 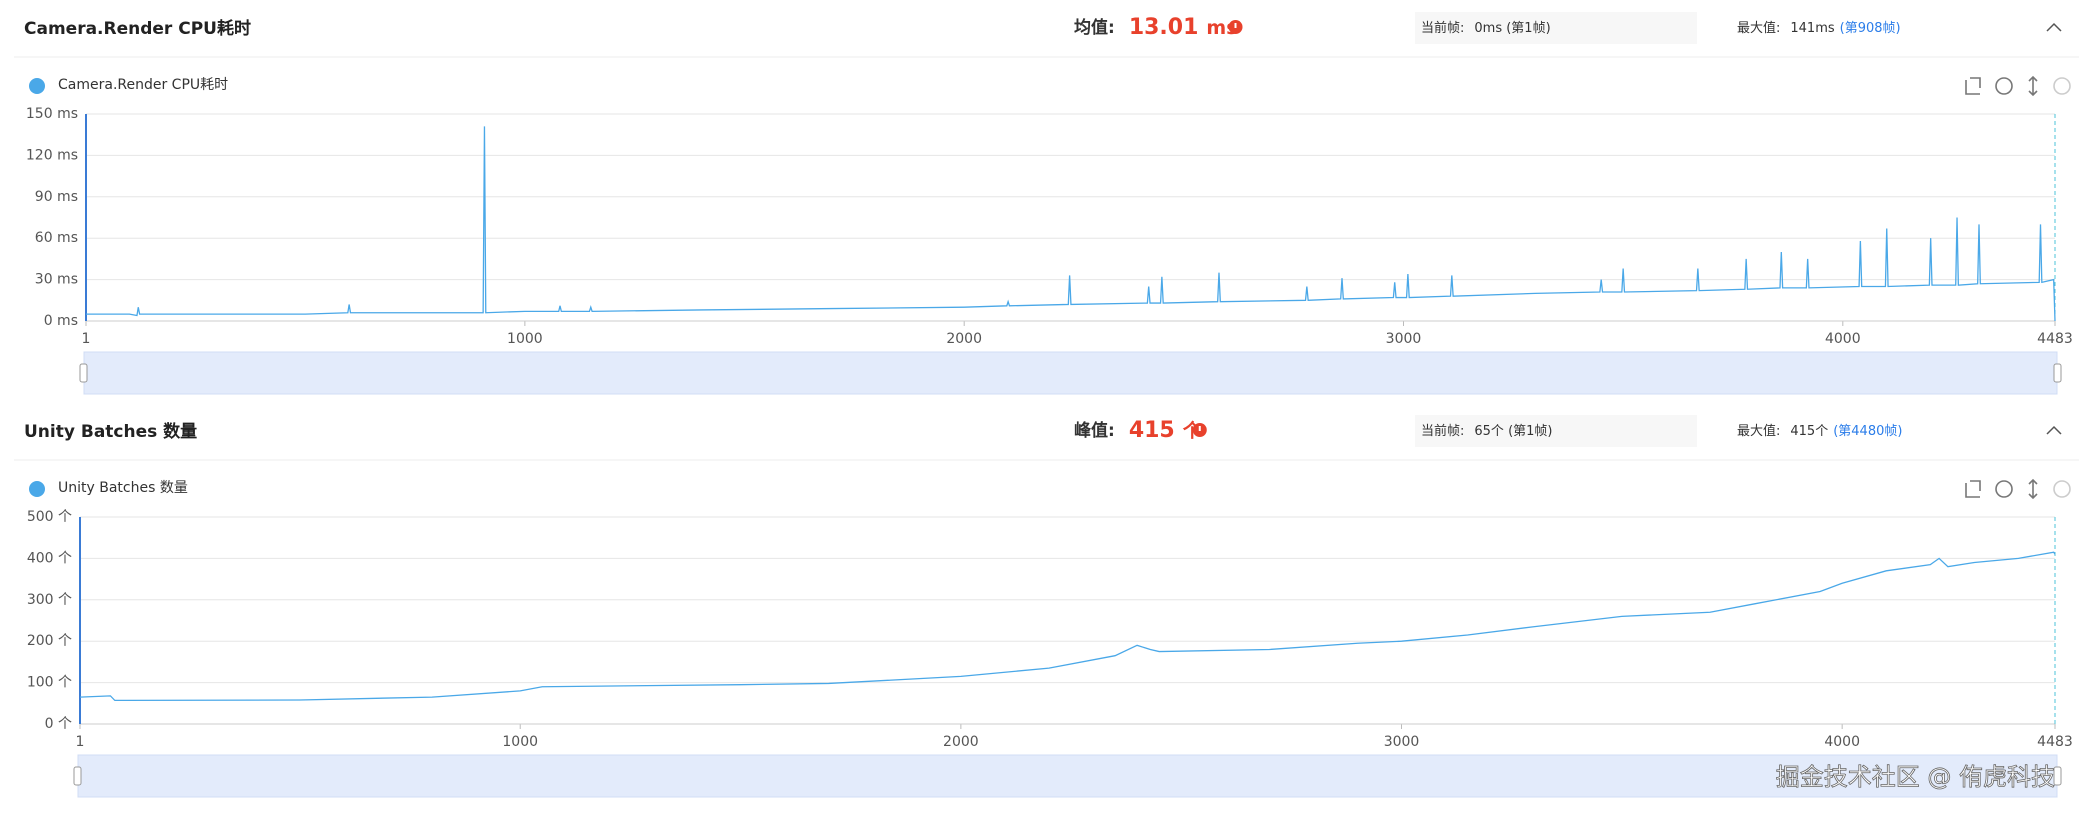 What do you see at coordinates (56, 197) in the screenshot?
I see `y-tick-label: 90 ms` at bounding box center [56, 197].